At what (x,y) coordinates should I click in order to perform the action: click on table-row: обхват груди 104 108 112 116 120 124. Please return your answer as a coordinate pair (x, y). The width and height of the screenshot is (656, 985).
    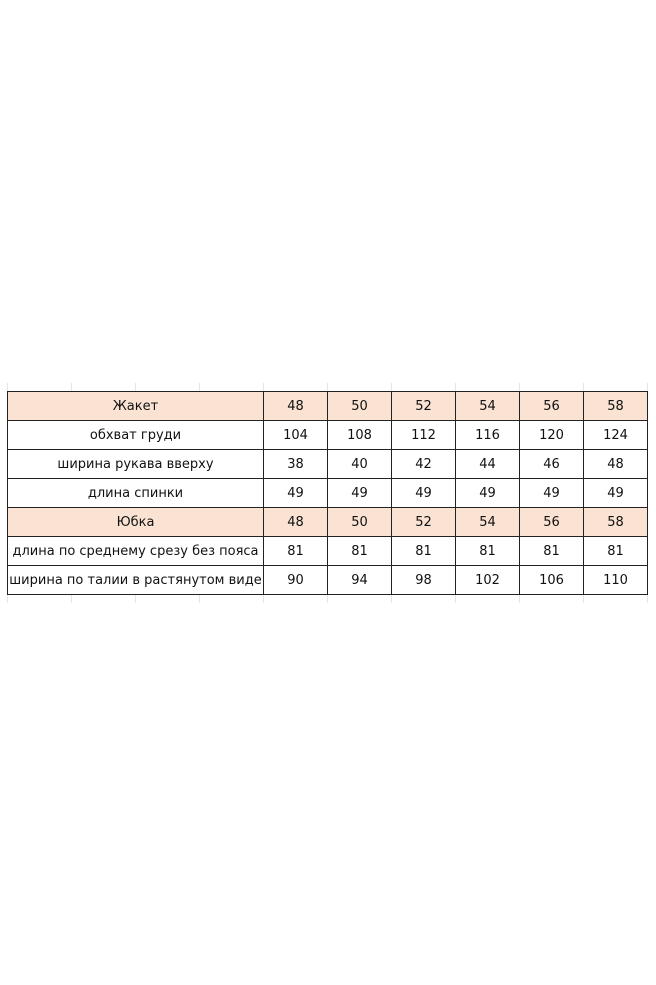
    Looking at the image, I should click on (327, 435).